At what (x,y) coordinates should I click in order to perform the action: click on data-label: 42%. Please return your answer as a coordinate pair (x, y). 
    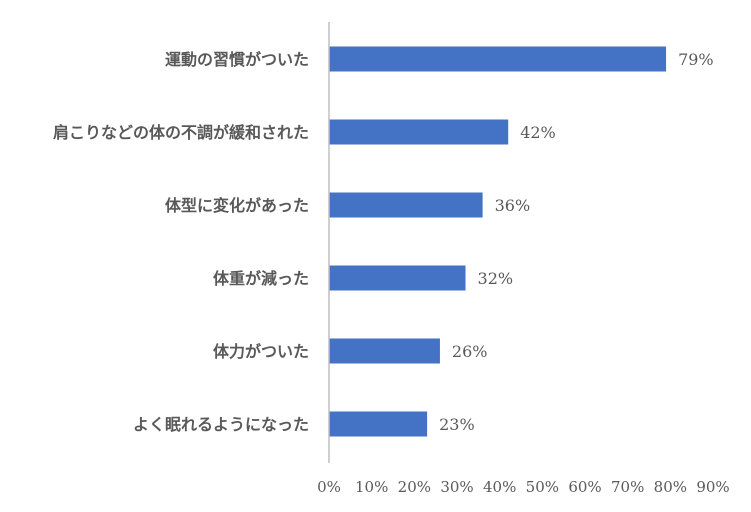
    Looking at the image, I should click on (538, 132).